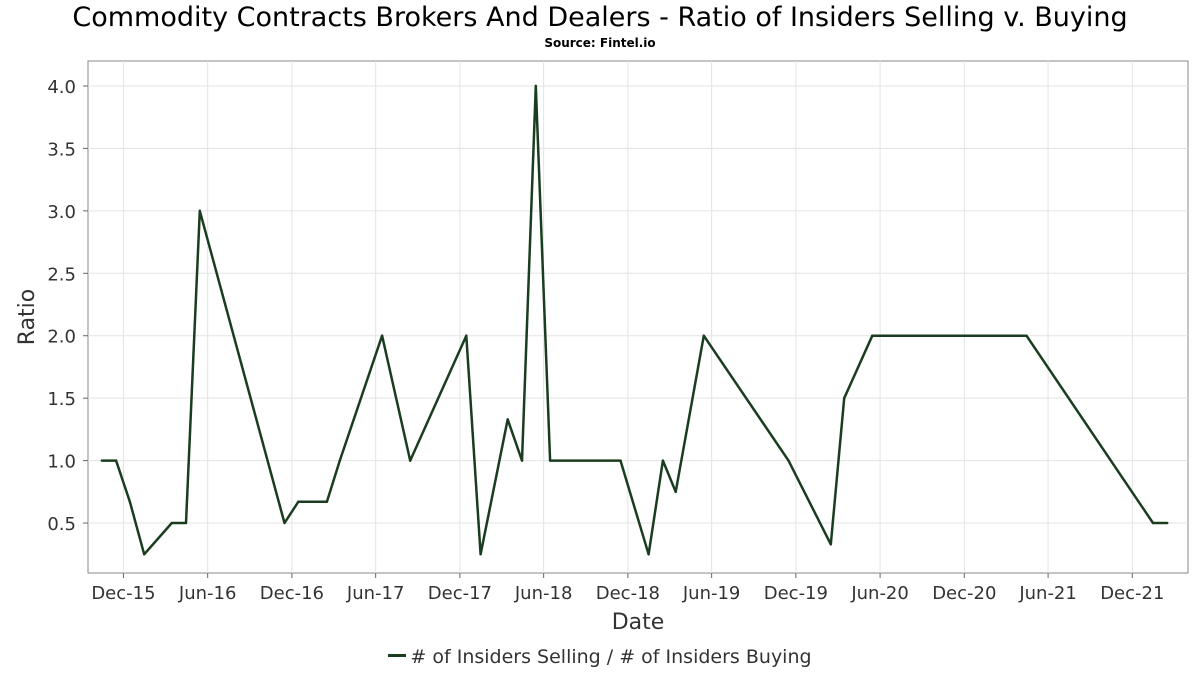  I want to click on x-axis-label: Date, so click(638, 622).